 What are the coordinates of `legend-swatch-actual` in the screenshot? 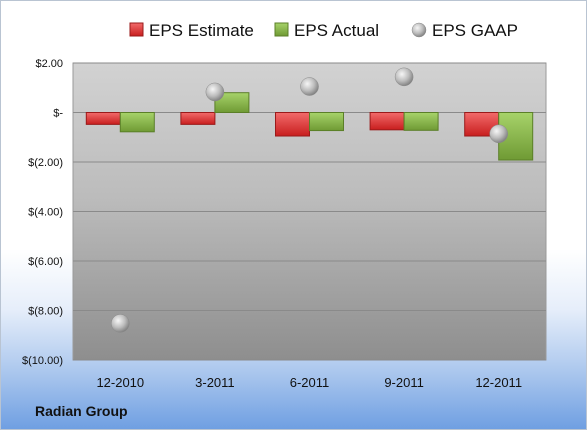 It's located at (281, 29).